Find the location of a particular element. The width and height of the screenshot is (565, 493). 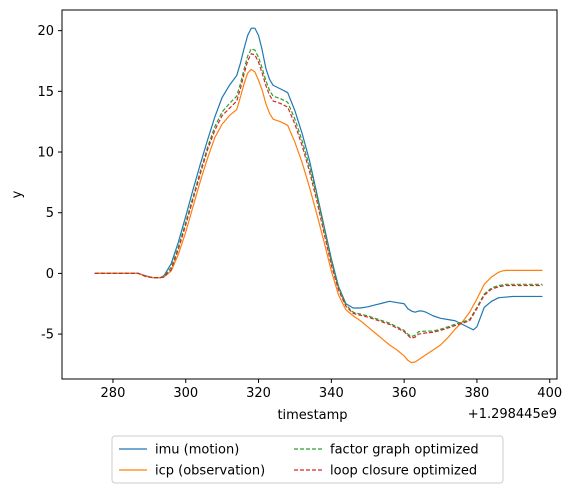

x-tick-label: 280 is located at coordinates (113, 393).